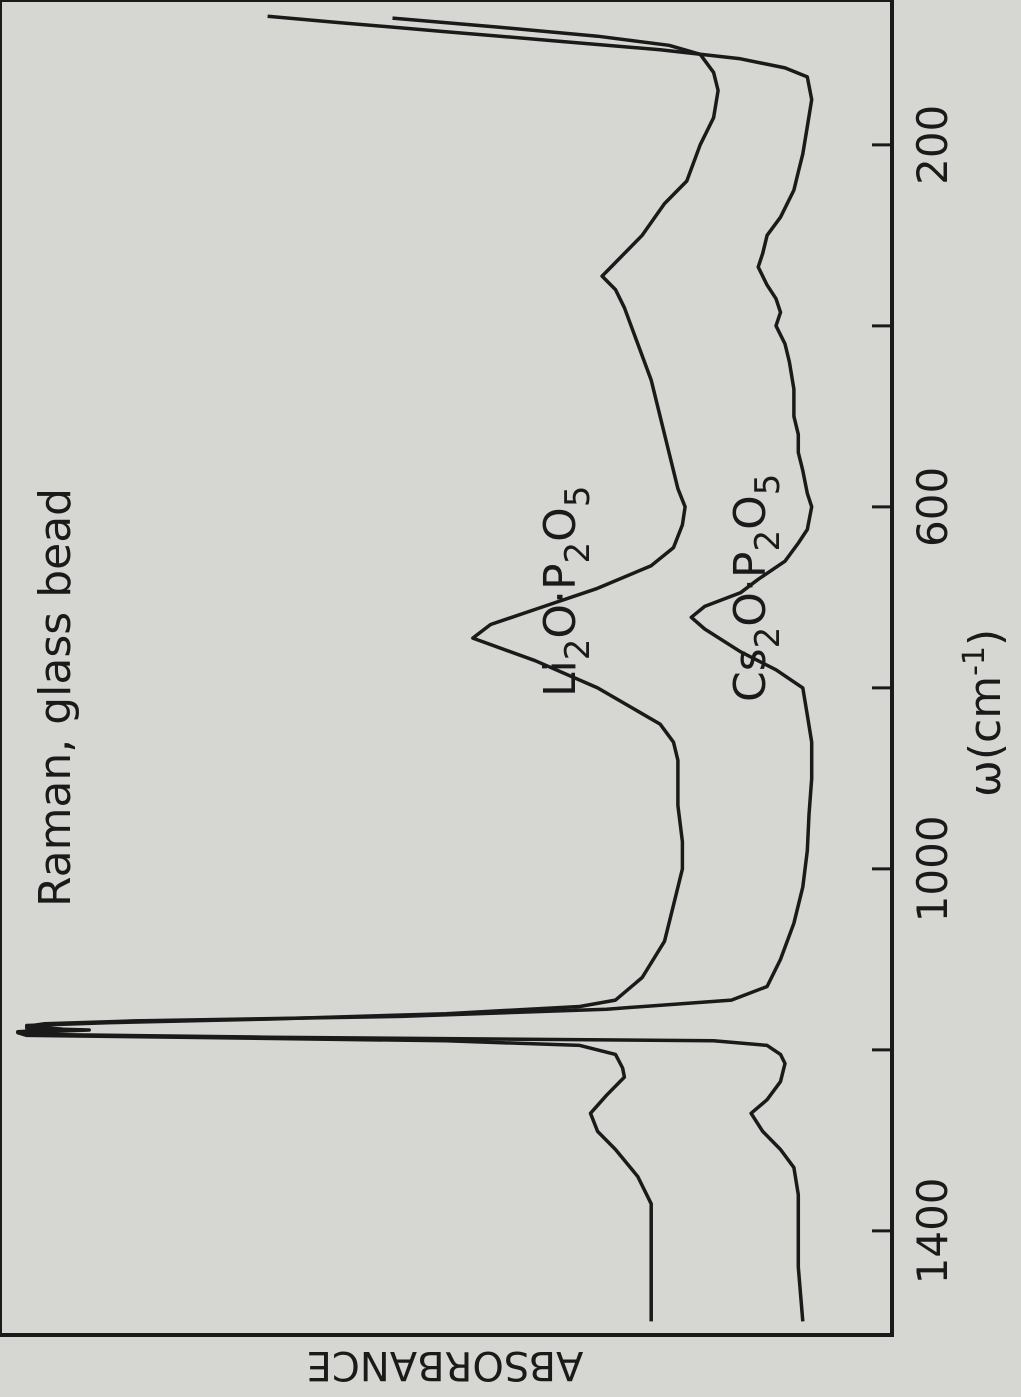 This screenshot has height=1397, width=1021. I want to click on y-axis-label: ABSORBANCE, so click(445, 1365).